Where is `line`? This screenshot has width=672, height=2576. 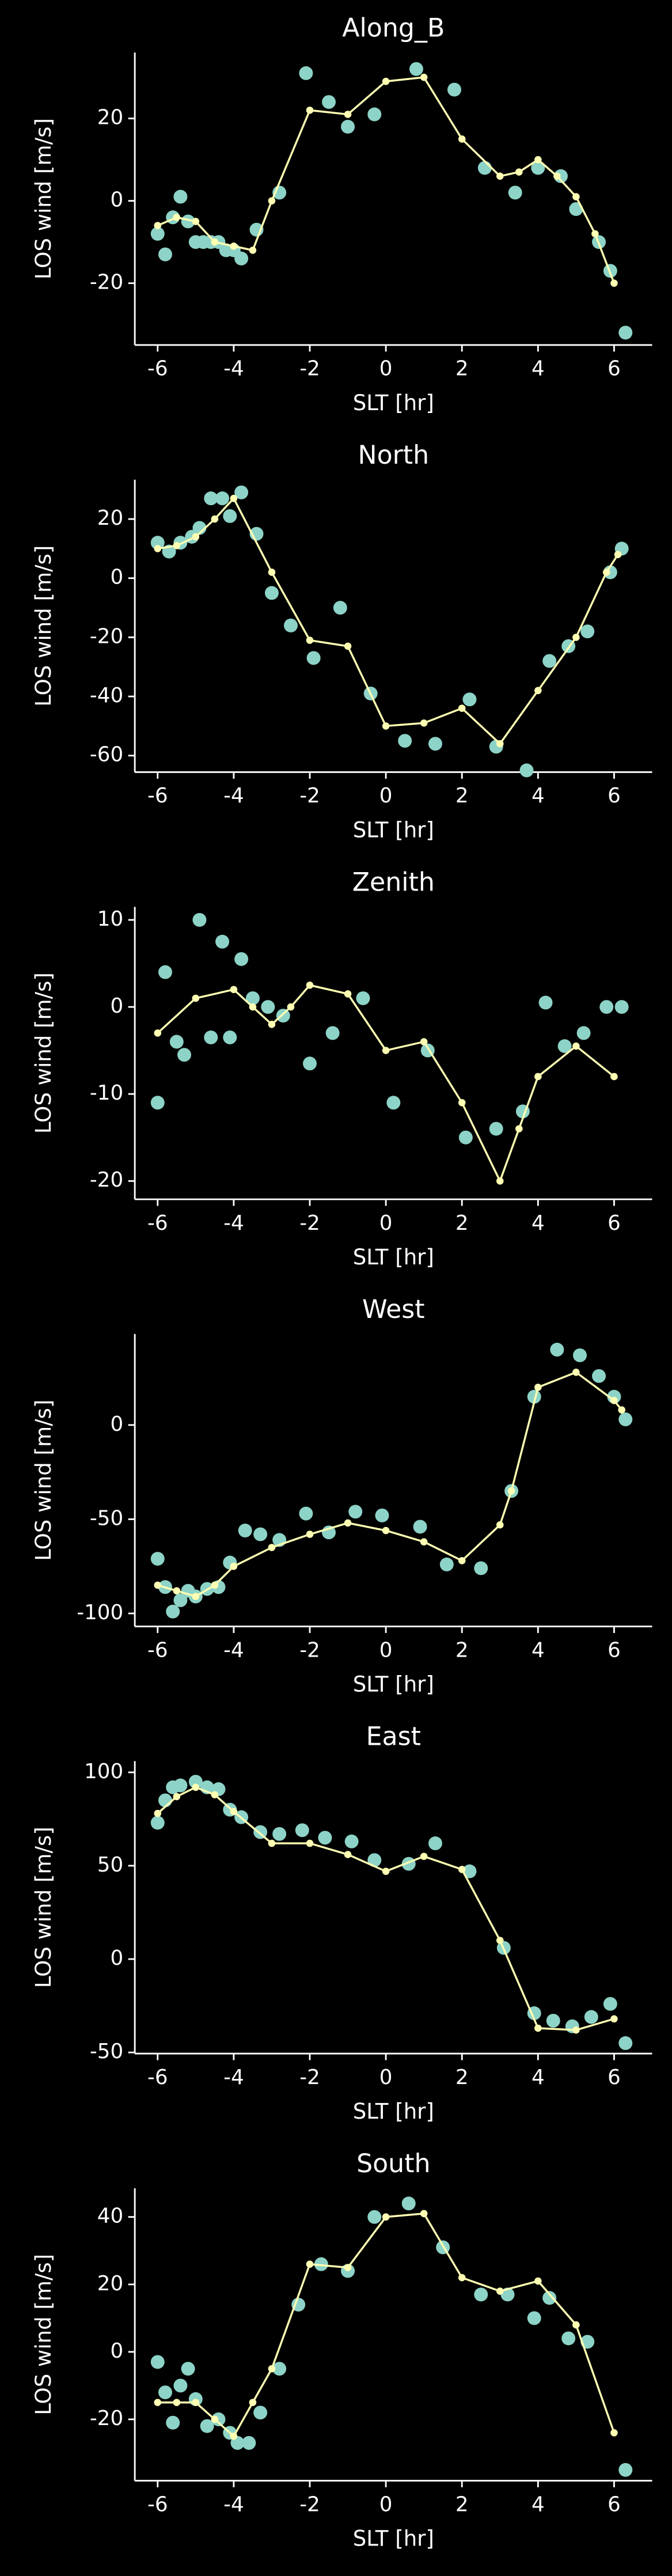 line is located at coordinates (388, 621).